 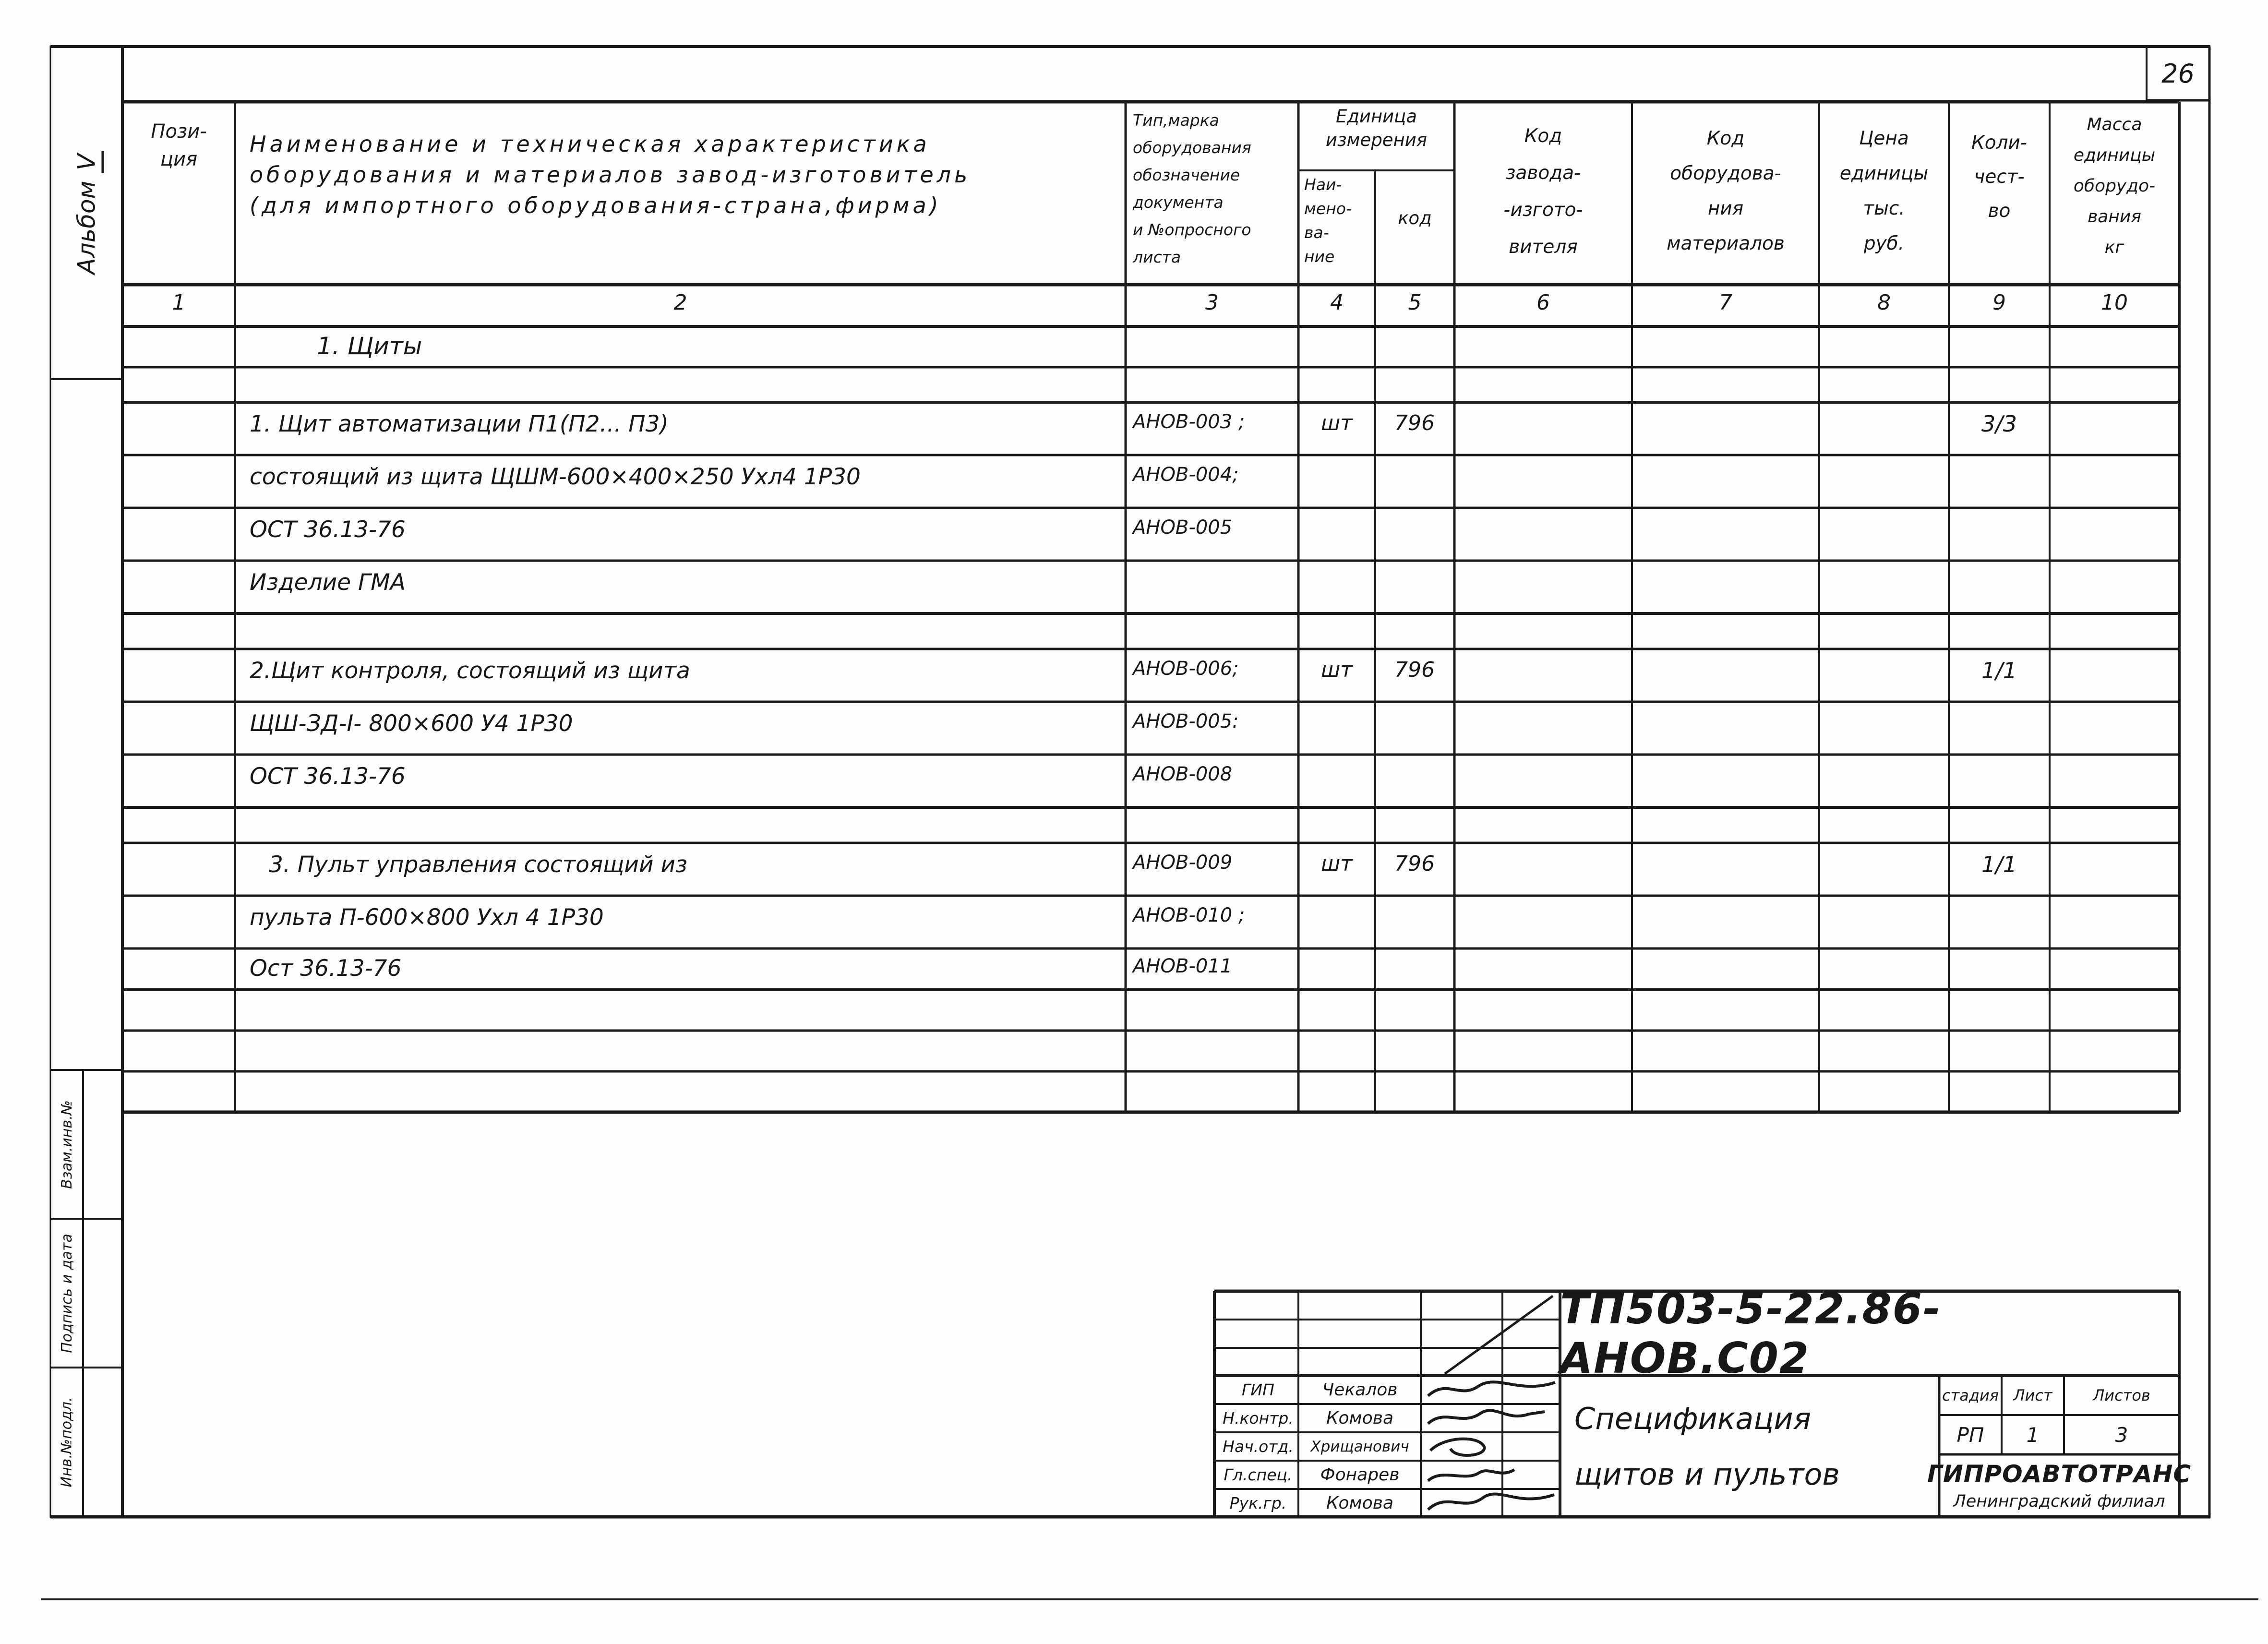 I want to click on table-row: пульта П-600×800 Ухл 4 1Р30 АНОВ-010 ;, so click(x=1134, y=927).